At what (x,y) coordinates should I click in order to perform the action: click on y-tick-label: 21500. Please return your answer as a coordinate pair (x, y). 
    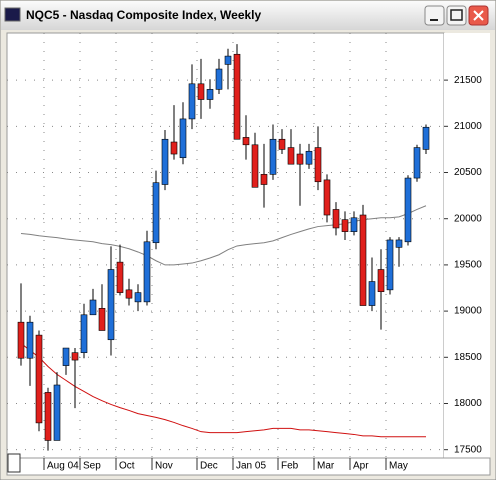
    Looking at the image, I should click on (468, 80).